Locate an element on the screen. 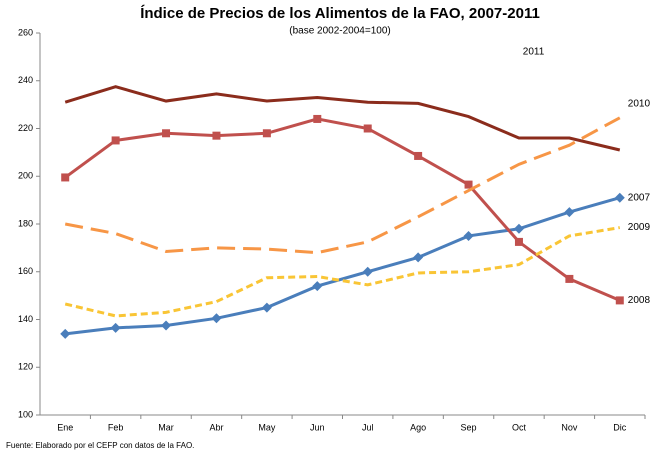 This screenshot has width=656, height=452. series-label: 2008 is located at coordinates (639, 300).